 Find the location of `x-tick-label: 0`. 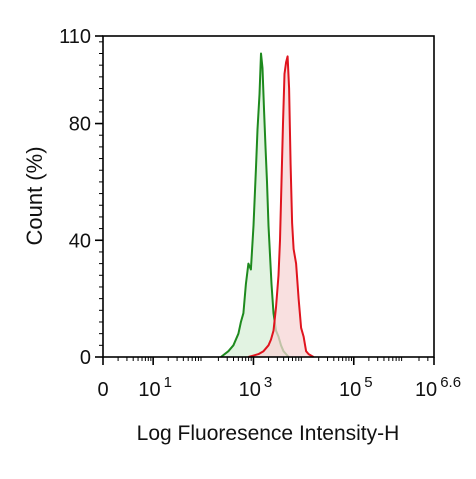

x-tick-label: 0 is located at coordinates (102, 390).